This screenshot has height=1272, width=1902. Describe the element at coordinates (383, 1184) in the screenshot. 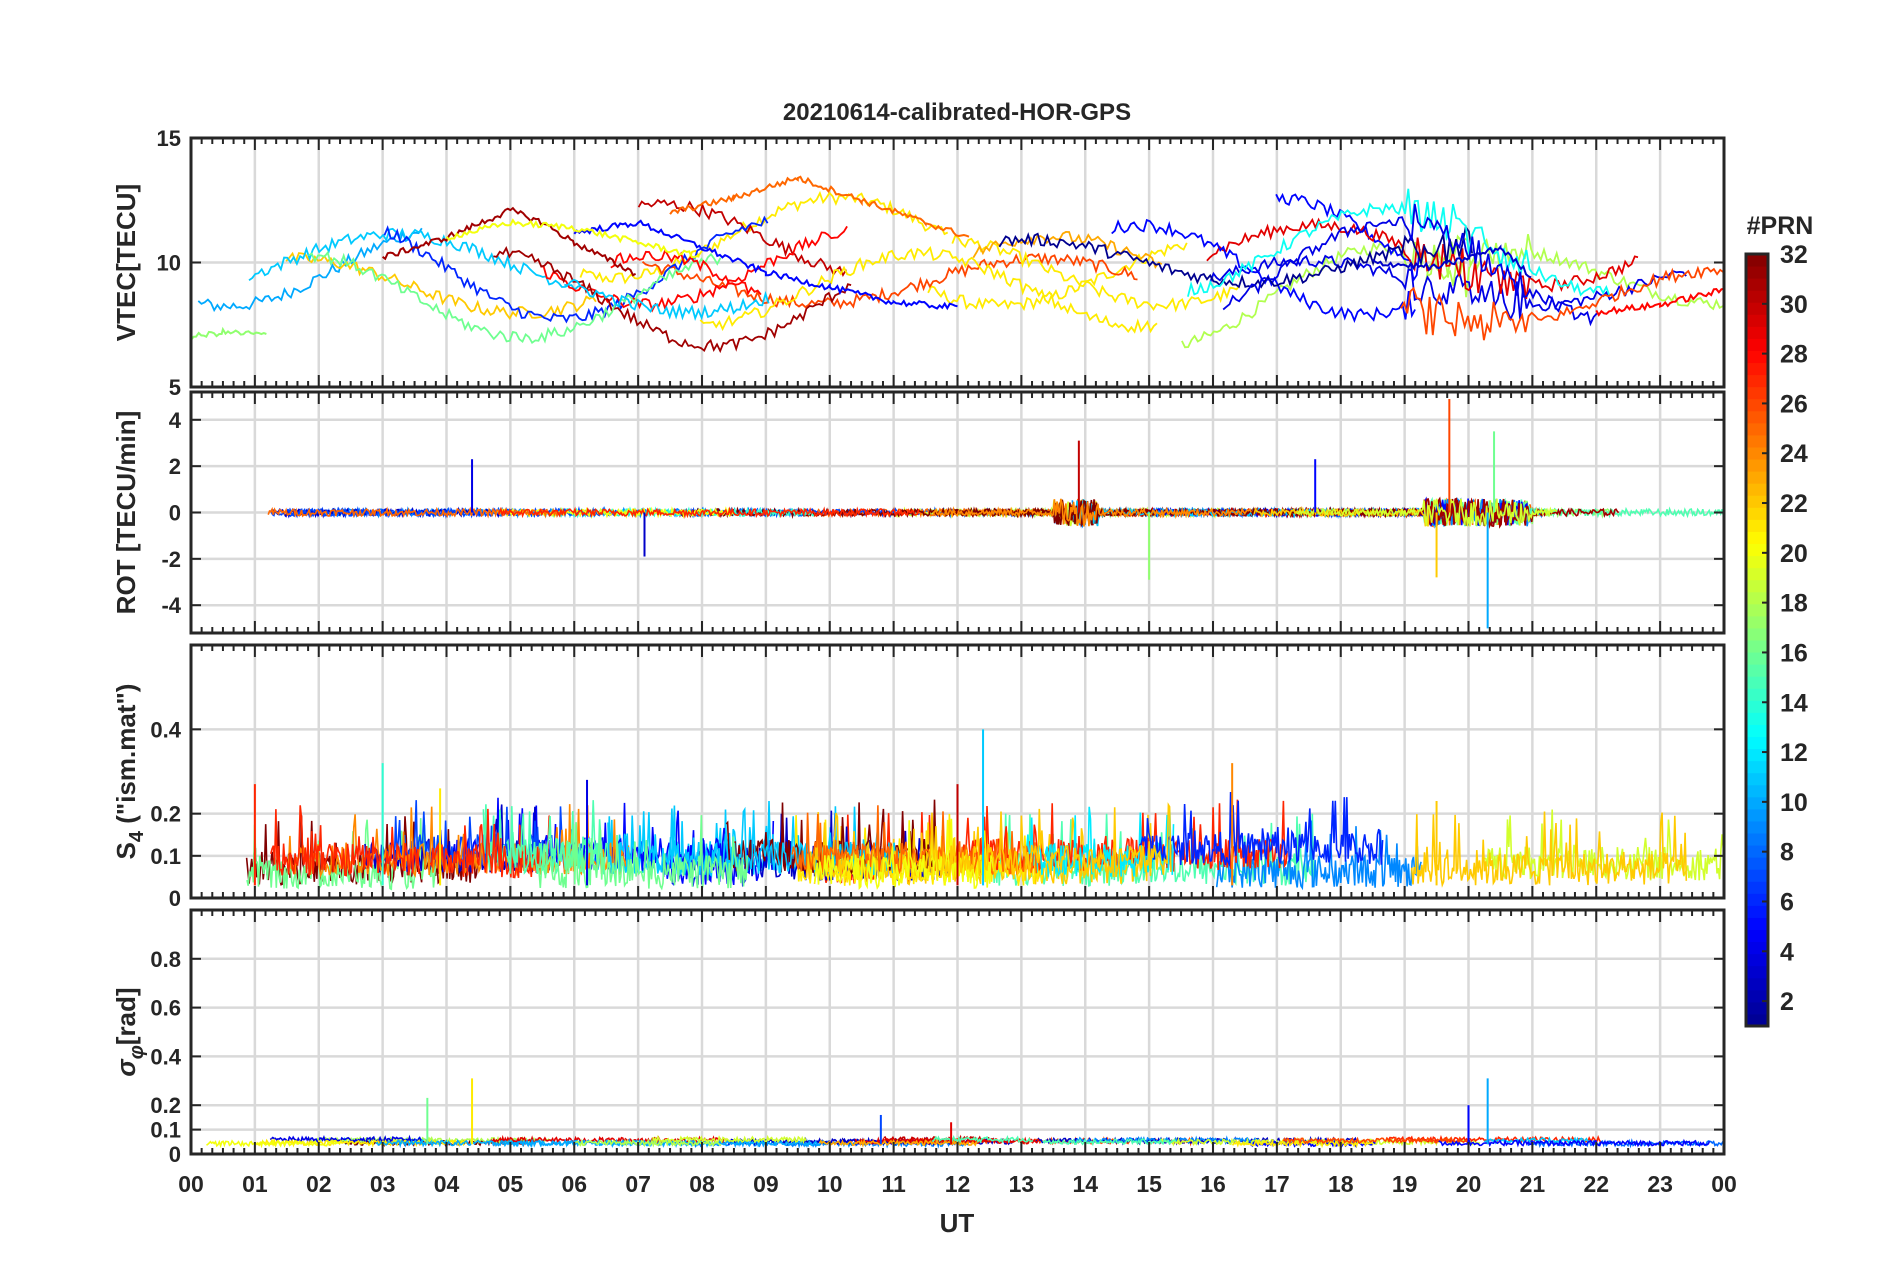

I see `x-tick-label: 03` at that location.